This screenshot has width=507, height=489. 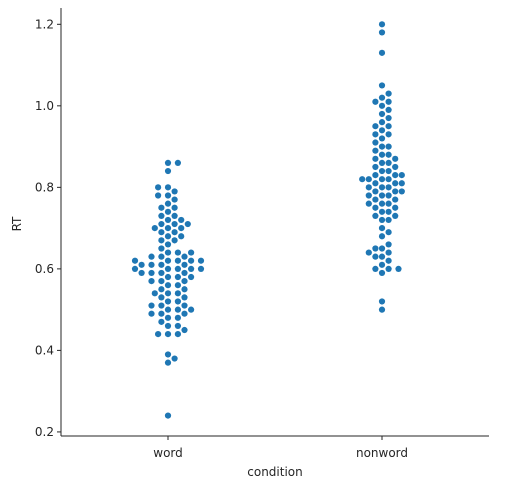 What do you see at coordinates (44, 269) in the screenshot?
I see `y-tick-label: 0.6` at bounding box center [44, 269].